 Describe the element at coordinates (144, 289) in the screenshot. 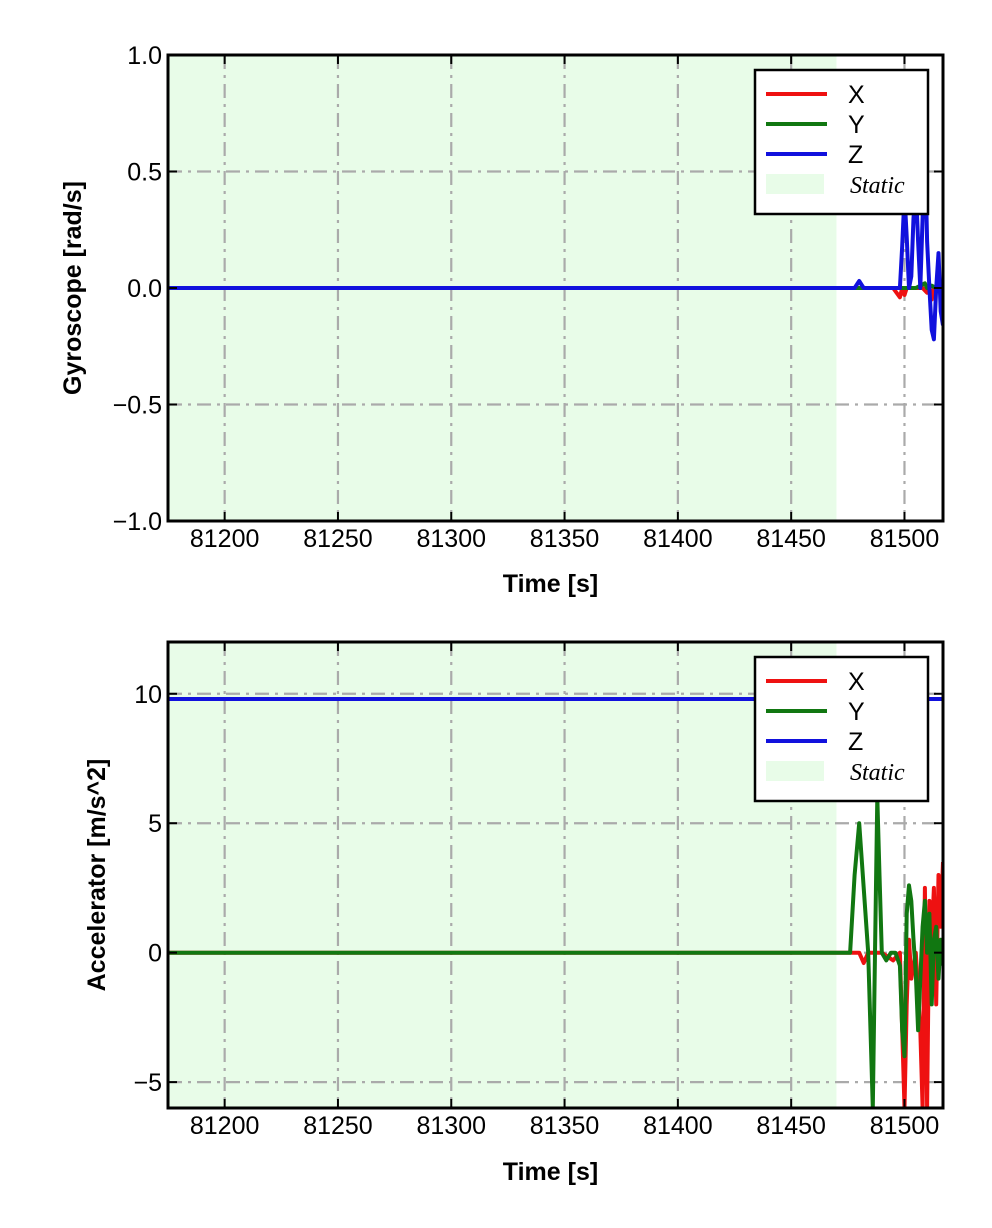

I see `y-tick-label: 0.0` at that location.